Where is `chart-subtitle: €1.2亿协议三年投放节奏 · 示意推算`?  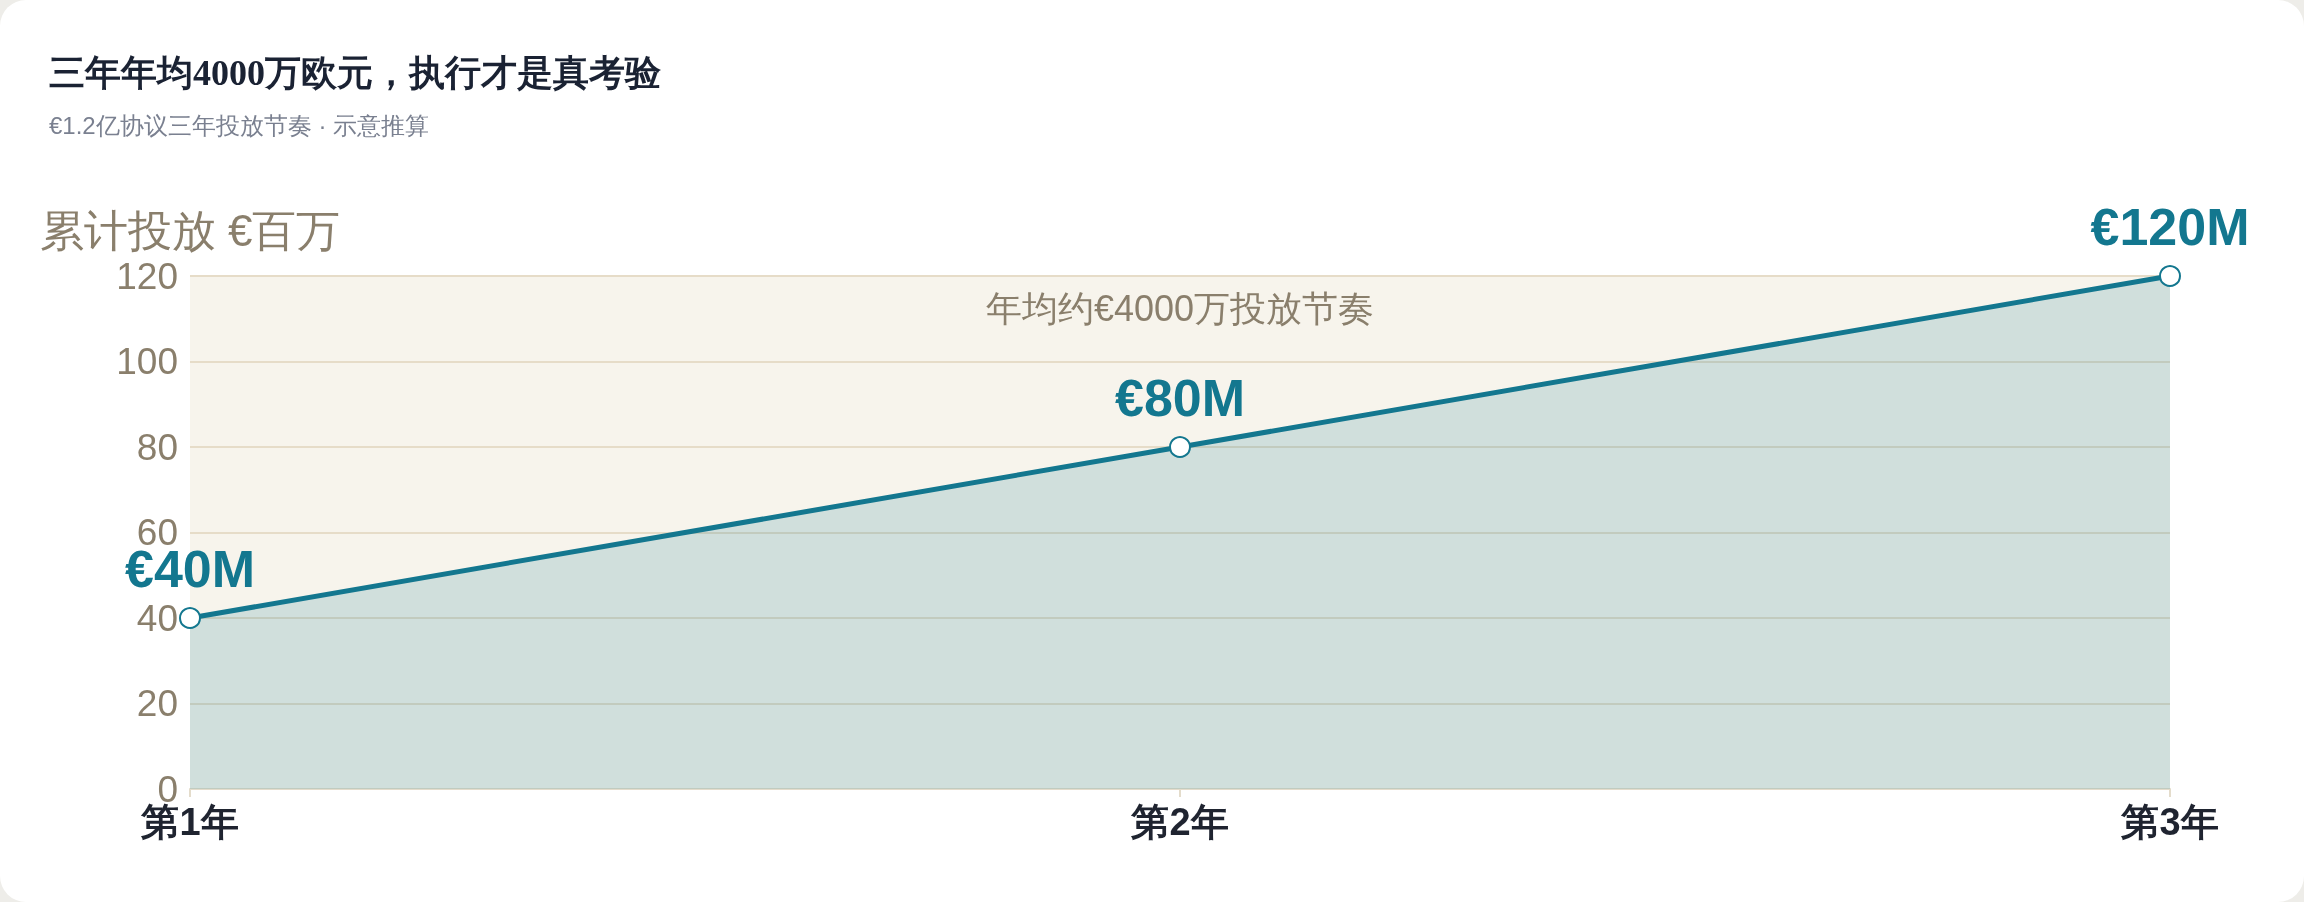 chart-subtitle: €1.2亿协议三年投放节奏 · 示意推算 is located at coordinates (239, 125).